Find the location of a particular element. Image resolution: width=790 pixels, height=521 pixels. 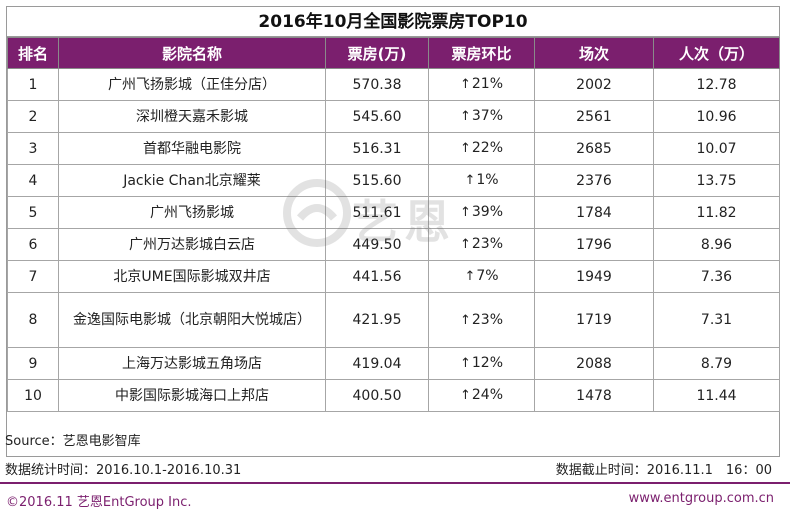

change-value: 12% is located at coordinates (487, 363).